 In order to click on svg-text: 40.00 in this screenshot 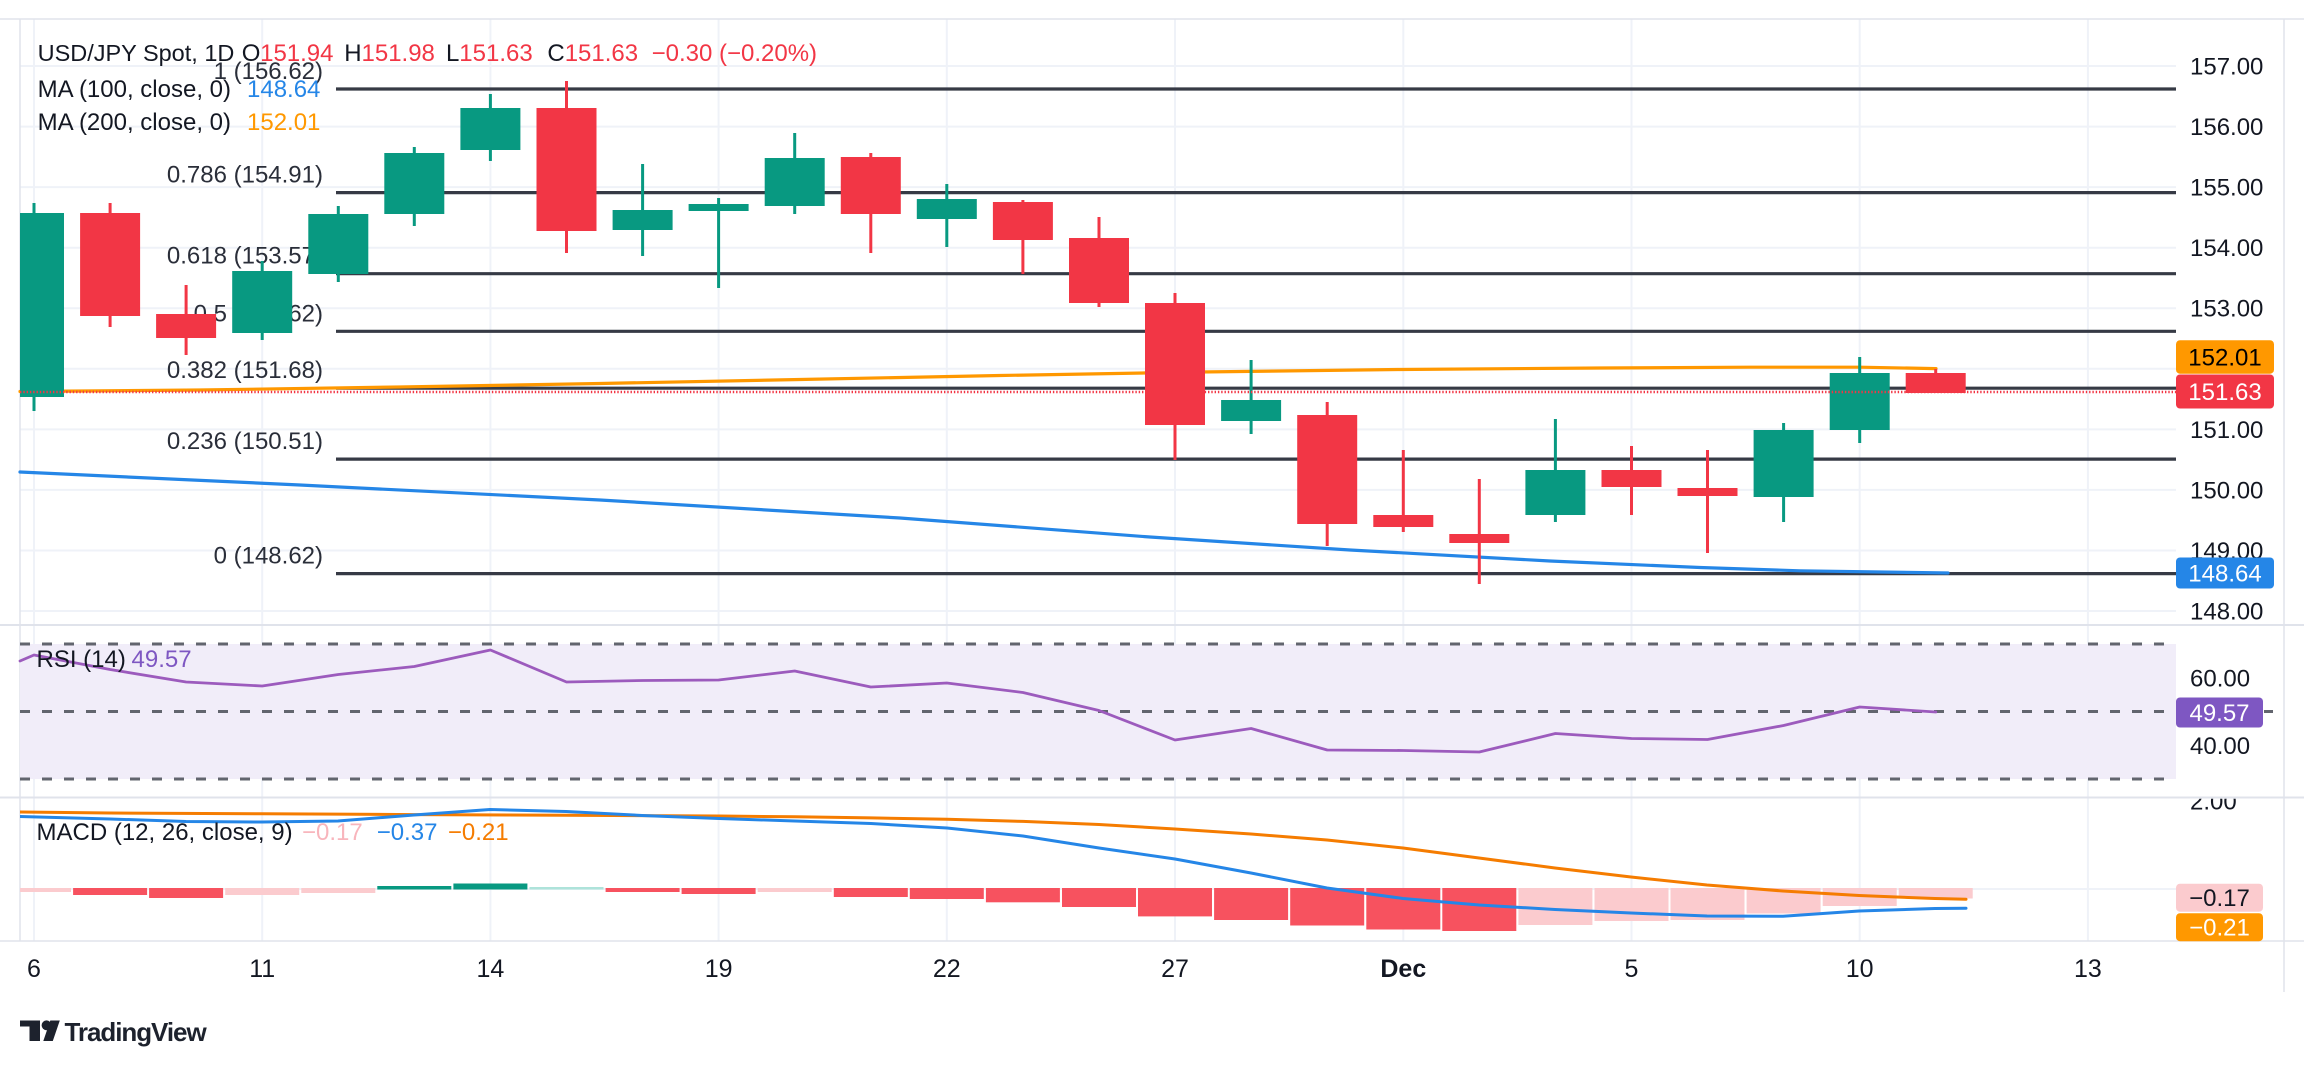, I will do `click(2220, 746)`.